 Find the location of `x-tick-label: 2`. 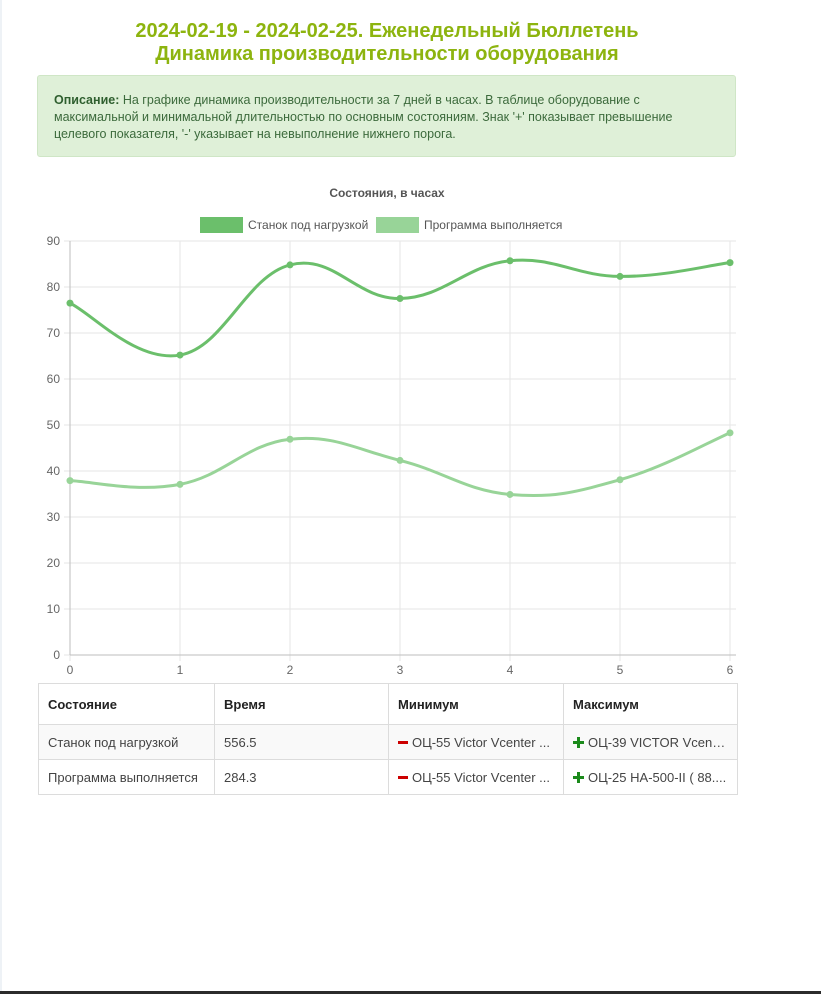

x-tick-label: 2 is located at coordinates (290, 670).